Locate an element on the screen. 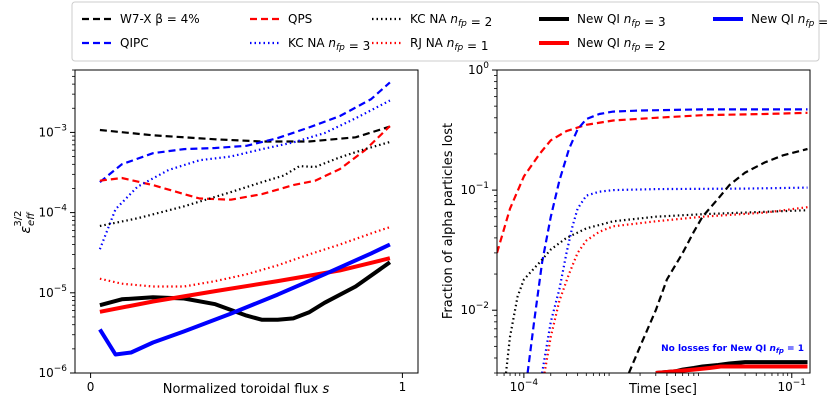 The width and height of the screenshot is (830, 415). legend-item-w7x: W7-X β = 4% is located at coordinates (141, 19).